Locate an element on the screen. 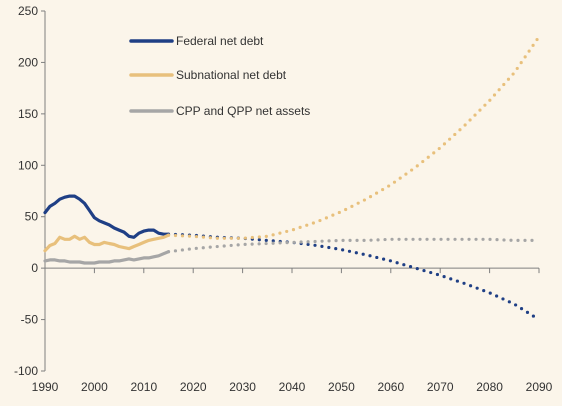 This screenshot has width=562, height=406. y-tick-label: 100 is located at coordinates (28, 165).